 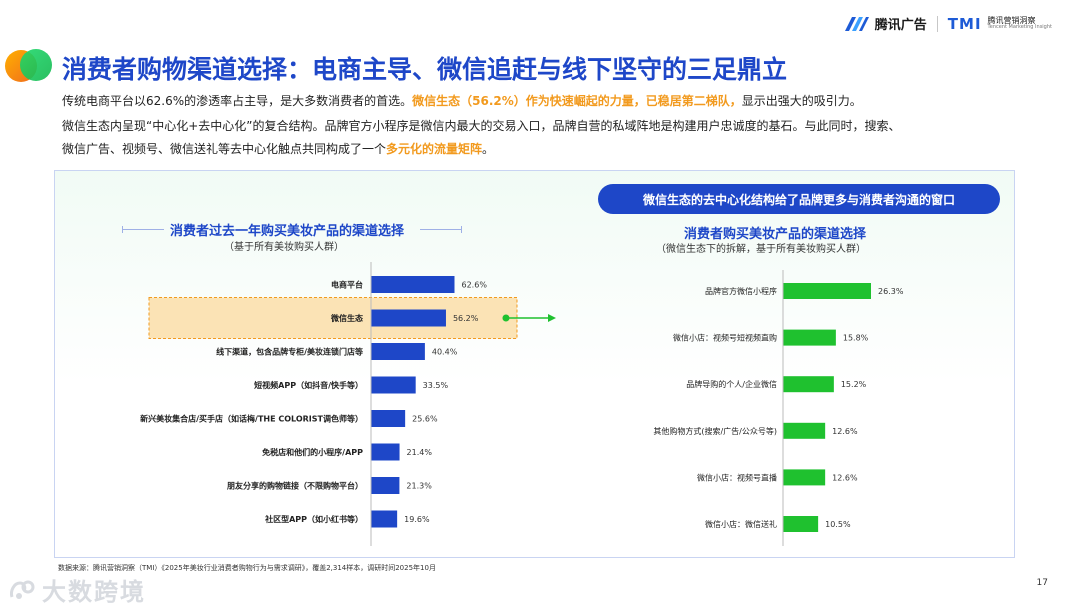 What do you see at coordinates (346, 318) in the screenshot?
I see `left-category-label: 微信生态` at bounding box center [346, 318].